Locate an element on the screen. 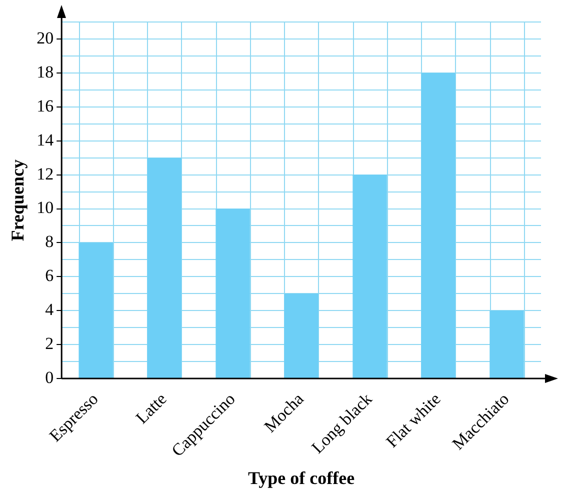  y-tick-label: 14 is located at coordinates (45, 140).